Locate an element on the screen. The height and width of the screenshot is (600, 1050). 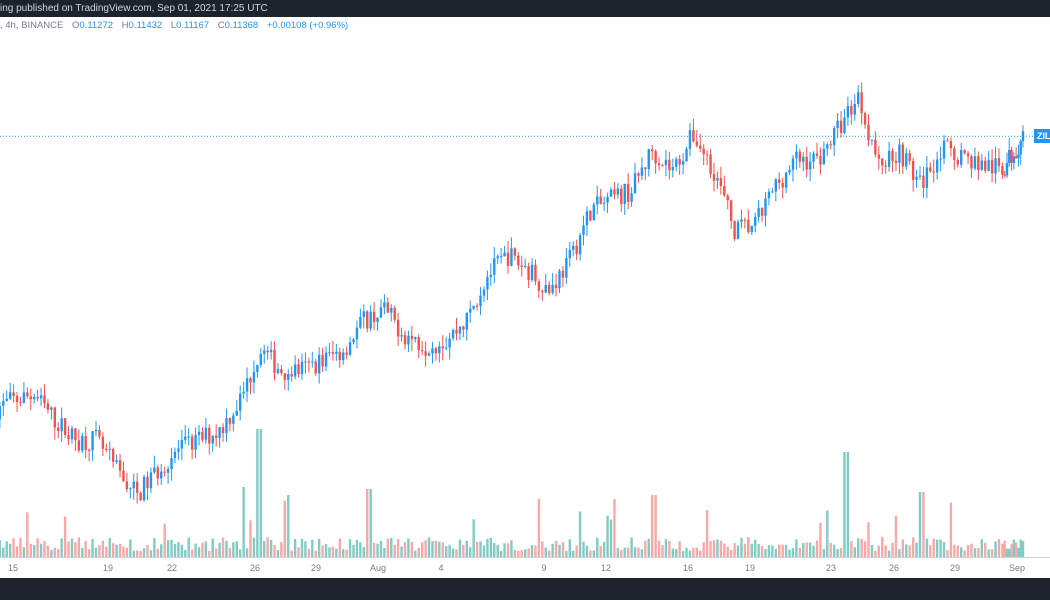
x-tick-label: Aug is located at coordinates (378, 568).